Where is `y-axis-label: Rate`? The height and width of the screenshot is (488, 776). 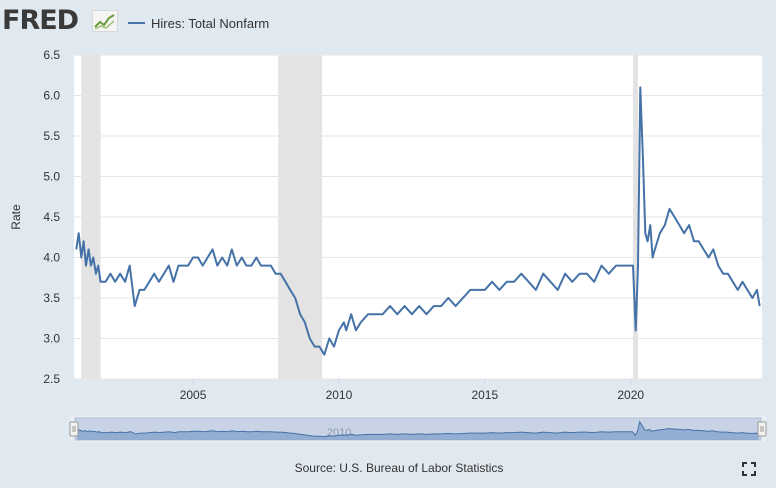 y-axis-label: Rate is located at coordinates (16, 217).